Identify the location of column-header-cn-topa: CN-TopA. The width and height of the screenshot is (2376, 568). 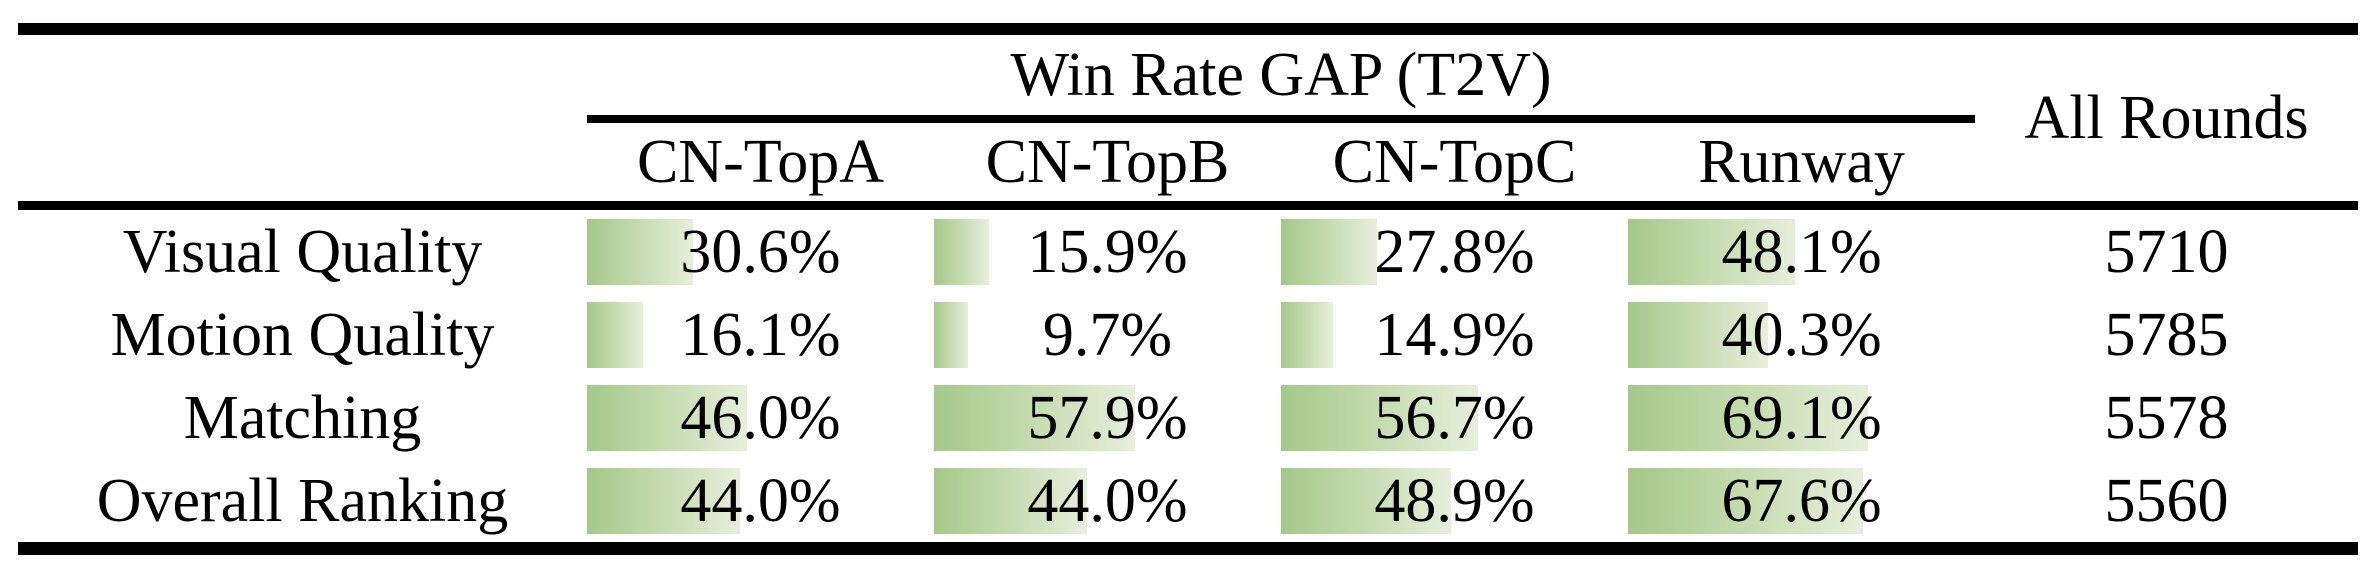
(760, 166).